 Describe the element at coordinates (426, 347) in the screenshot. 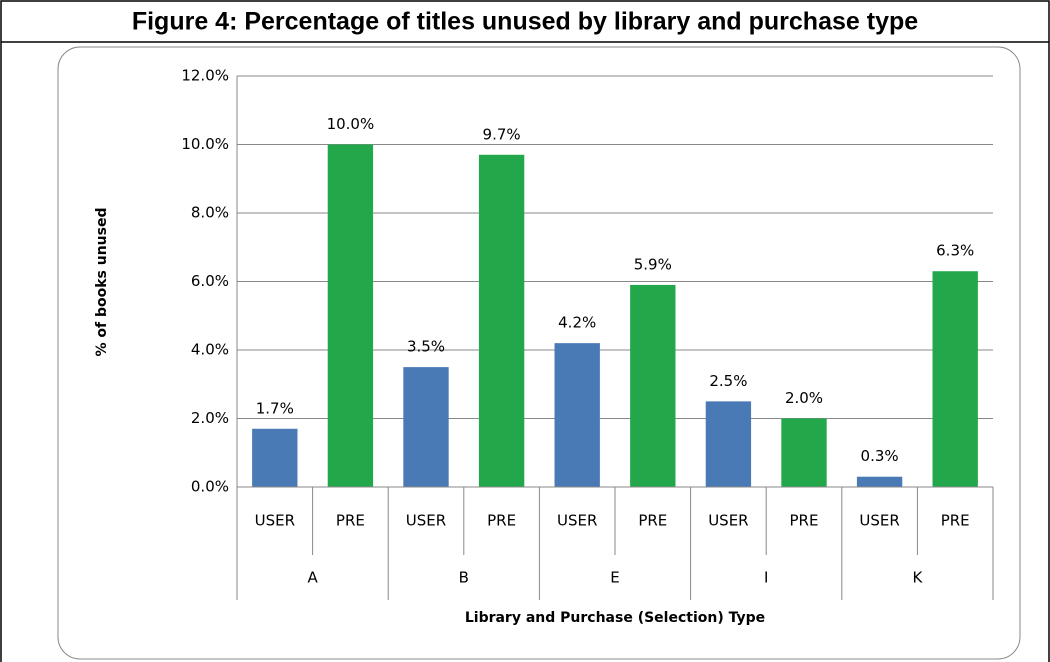

I see `data-label: 3.5%` at that location.